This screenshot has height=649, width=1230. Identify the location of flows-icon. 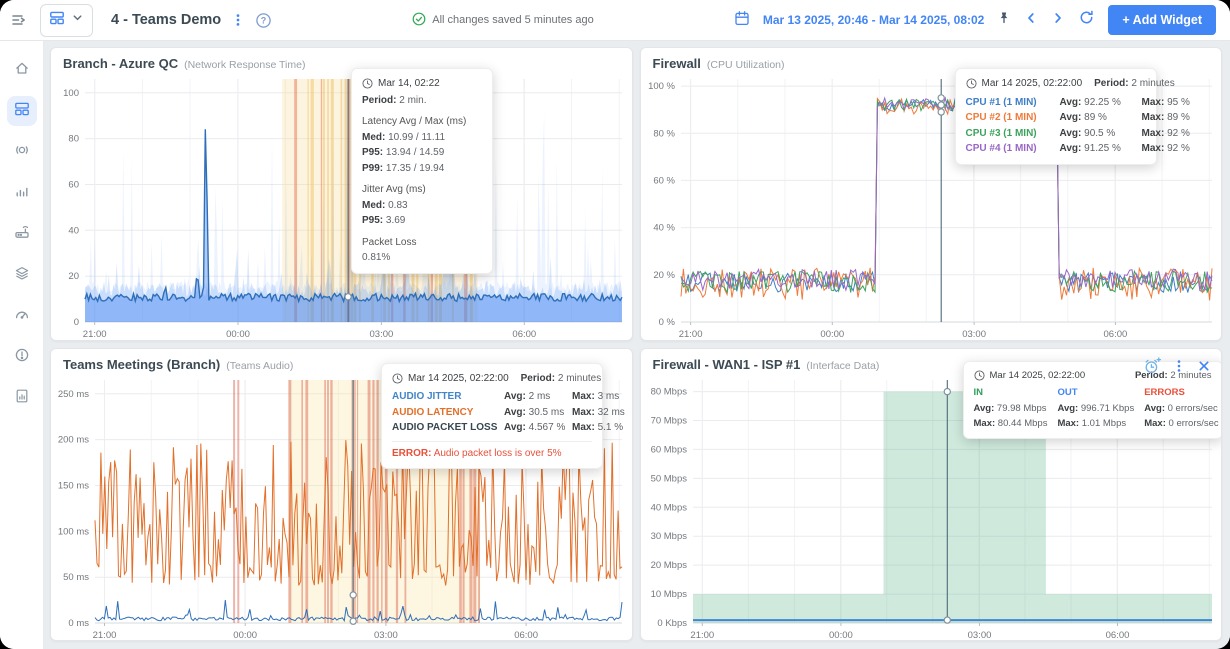
(22, 152).